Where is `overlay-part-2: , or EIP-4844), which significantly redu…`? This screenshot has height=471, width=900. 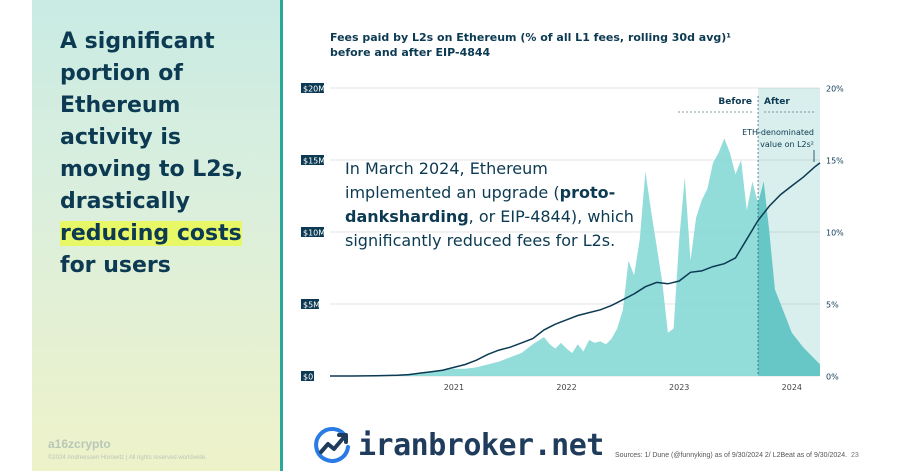
overlay-part-2: , or EIP-4844), which significantly redu… is located at coordinates (489, 228).